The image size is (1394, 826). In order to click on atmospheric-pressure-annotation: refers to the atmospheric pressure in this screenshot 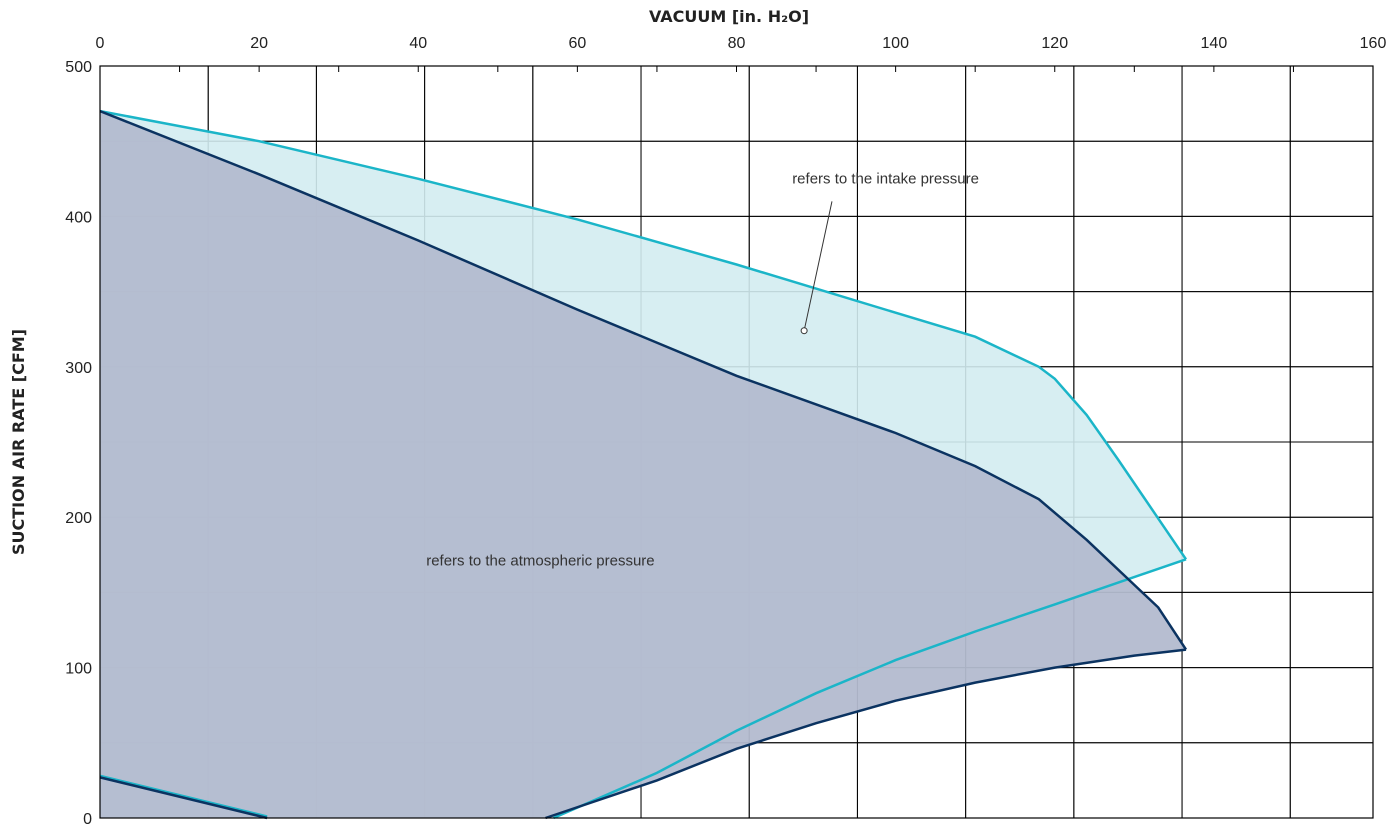, I will do `click(540, 560)`.